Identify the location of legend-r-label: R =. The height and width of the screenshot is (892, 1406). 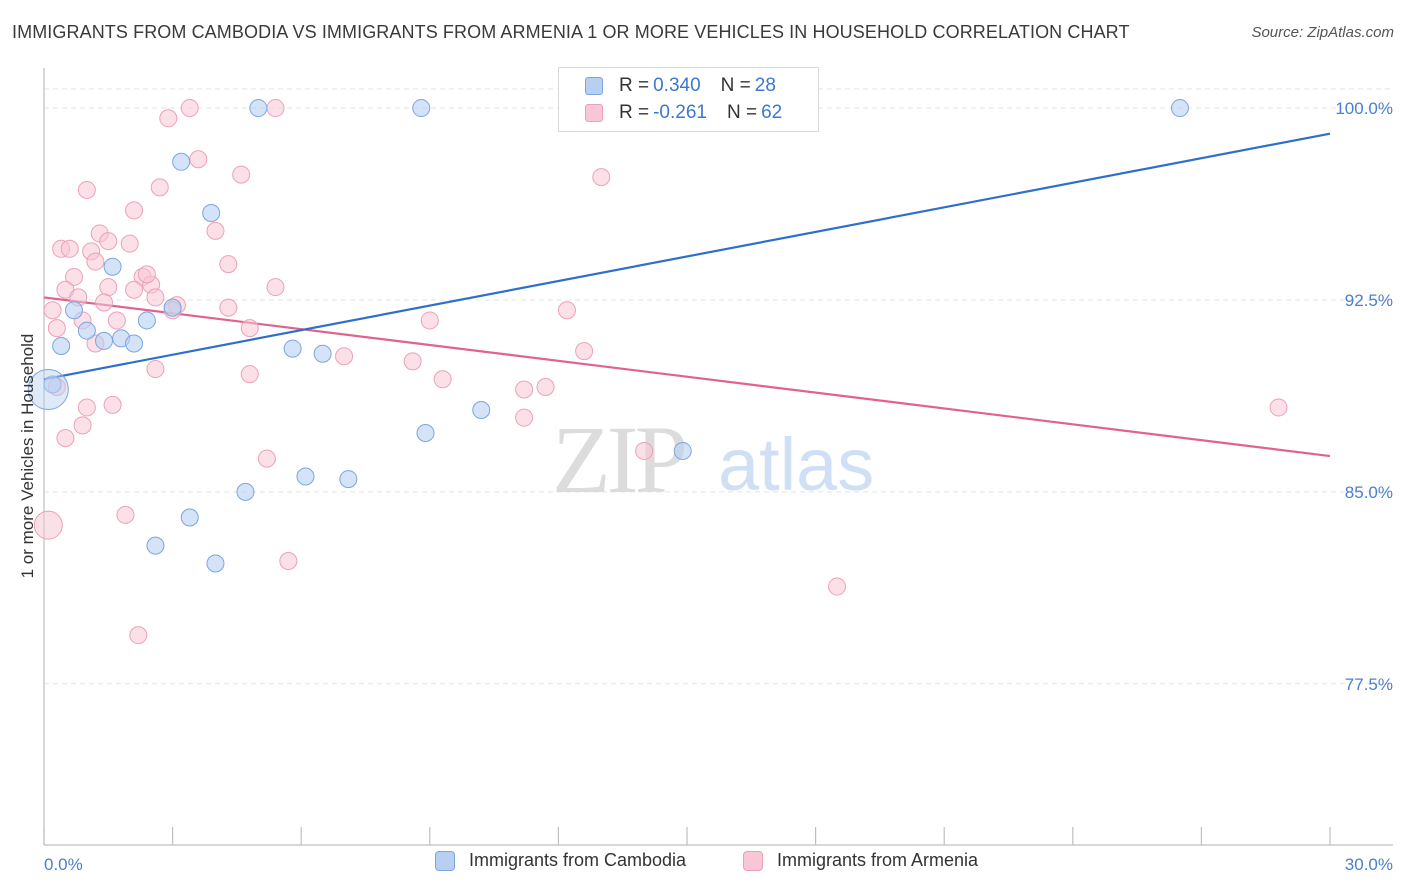
(634, 112).